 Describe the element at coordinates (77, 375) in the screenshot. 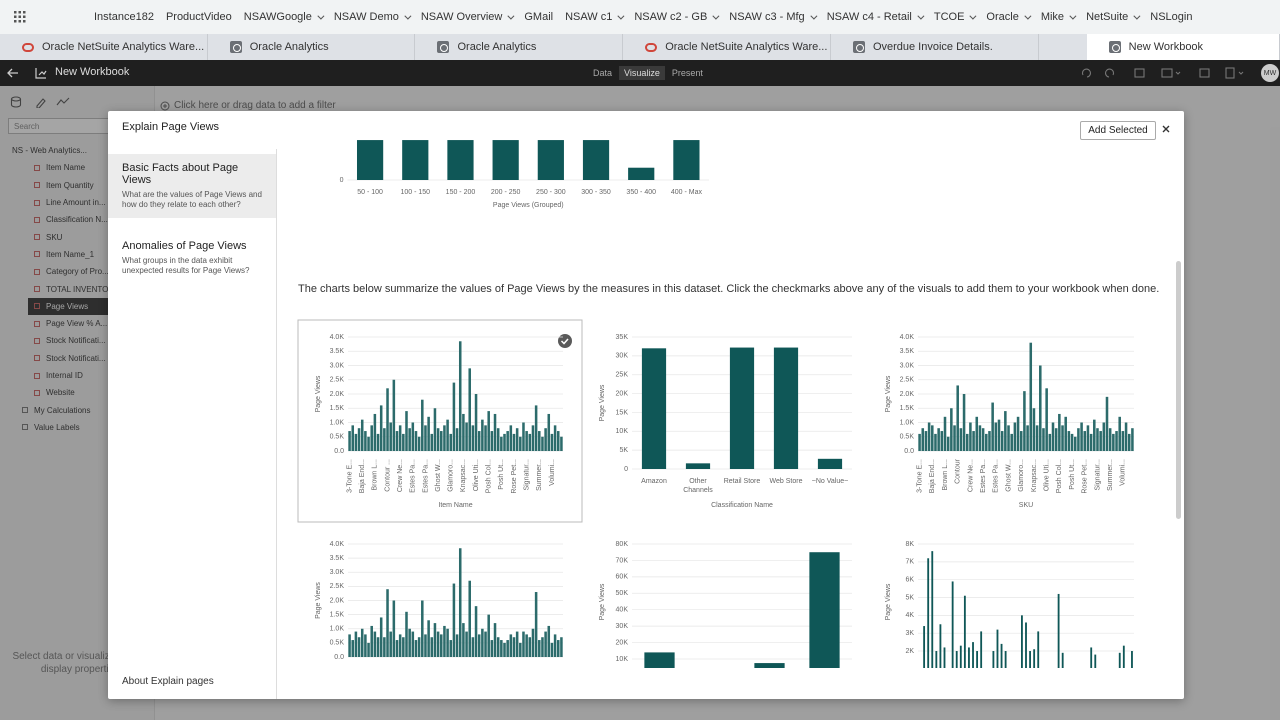

I see `field: Internal ID` at that location.